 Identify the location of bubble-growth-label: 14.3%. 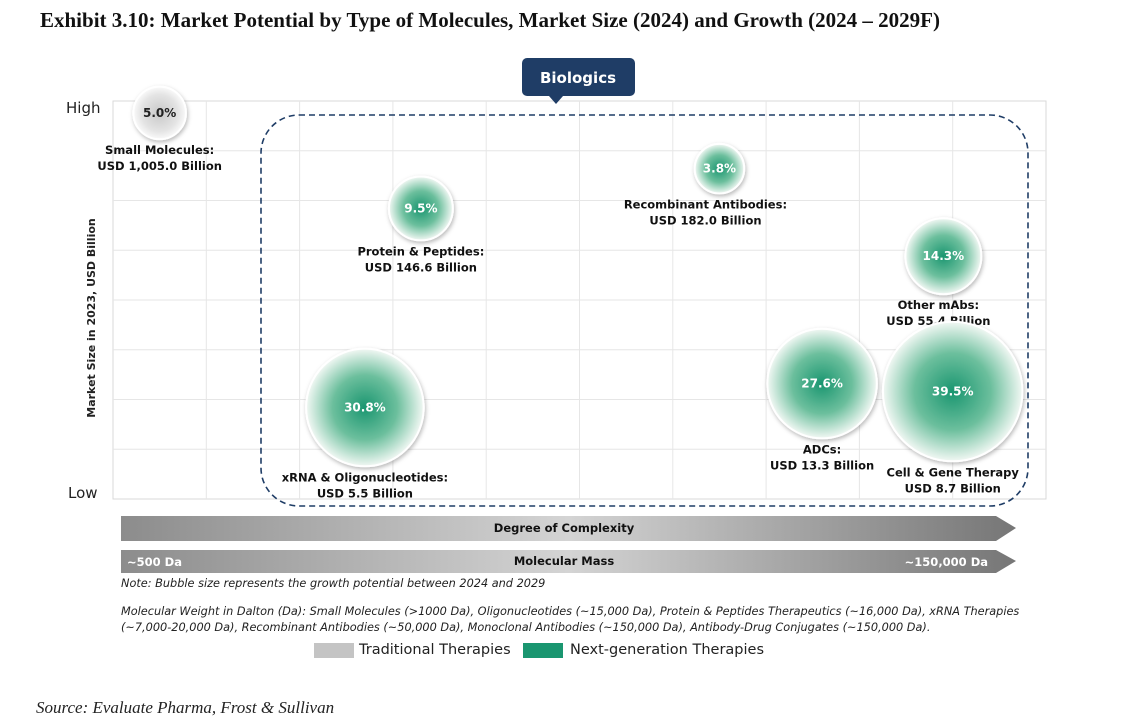
(944, 256).